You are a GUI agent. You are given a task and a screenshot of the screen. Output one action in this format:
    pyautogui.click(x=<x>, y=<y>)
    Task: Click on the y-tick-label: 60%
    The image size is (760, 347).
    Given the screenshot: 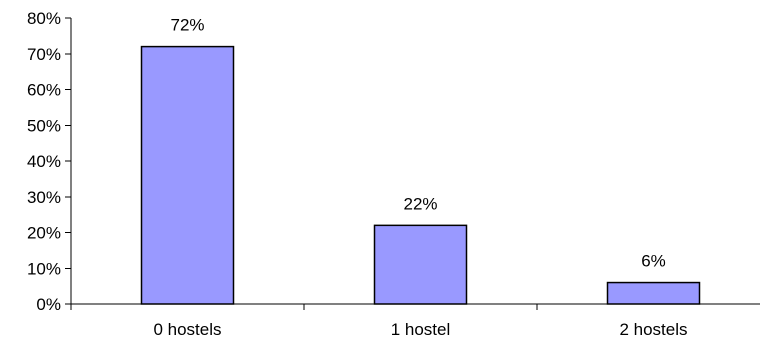 What is the action you would take?
    pyautogui.click(x=44, y=90)
    